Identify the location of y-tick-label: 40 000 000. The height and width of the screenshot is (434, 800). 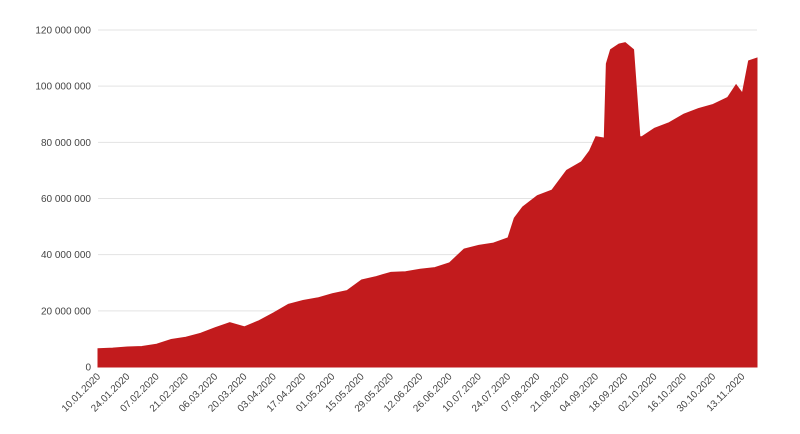
(66, 255).